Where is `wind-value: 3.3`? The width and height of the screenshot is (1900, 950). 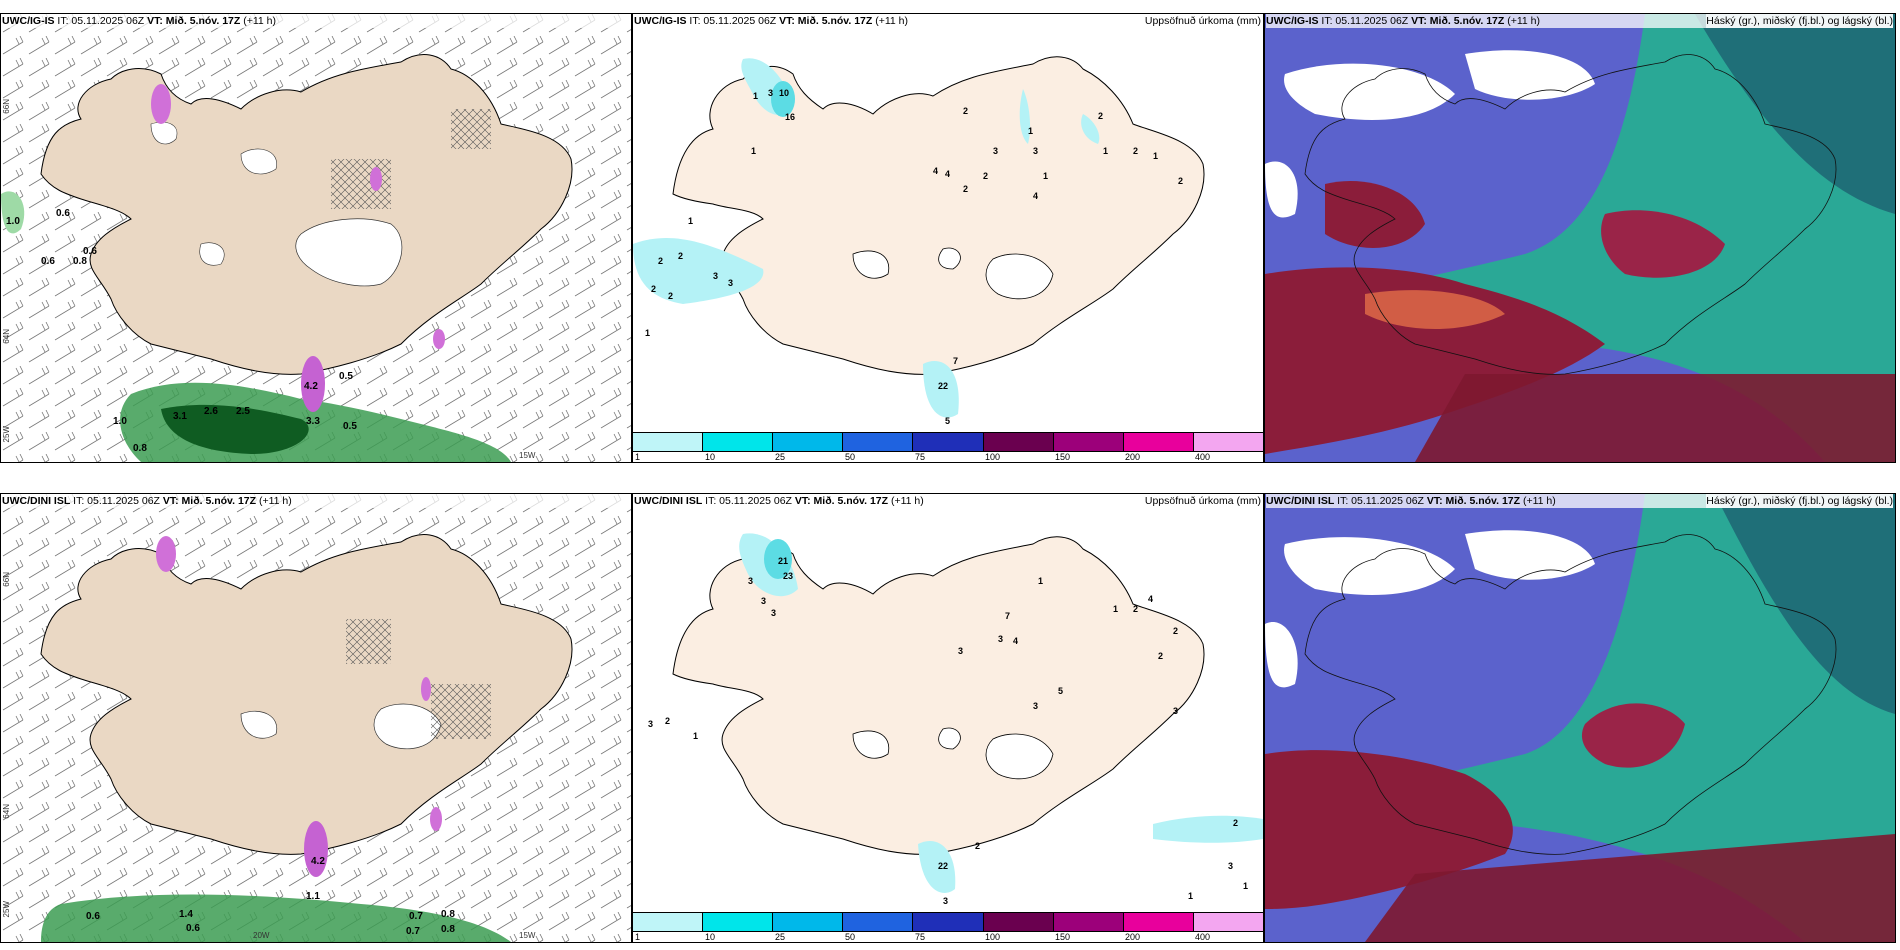 wind-value: 3.3 is located at coordinates (313, 421).